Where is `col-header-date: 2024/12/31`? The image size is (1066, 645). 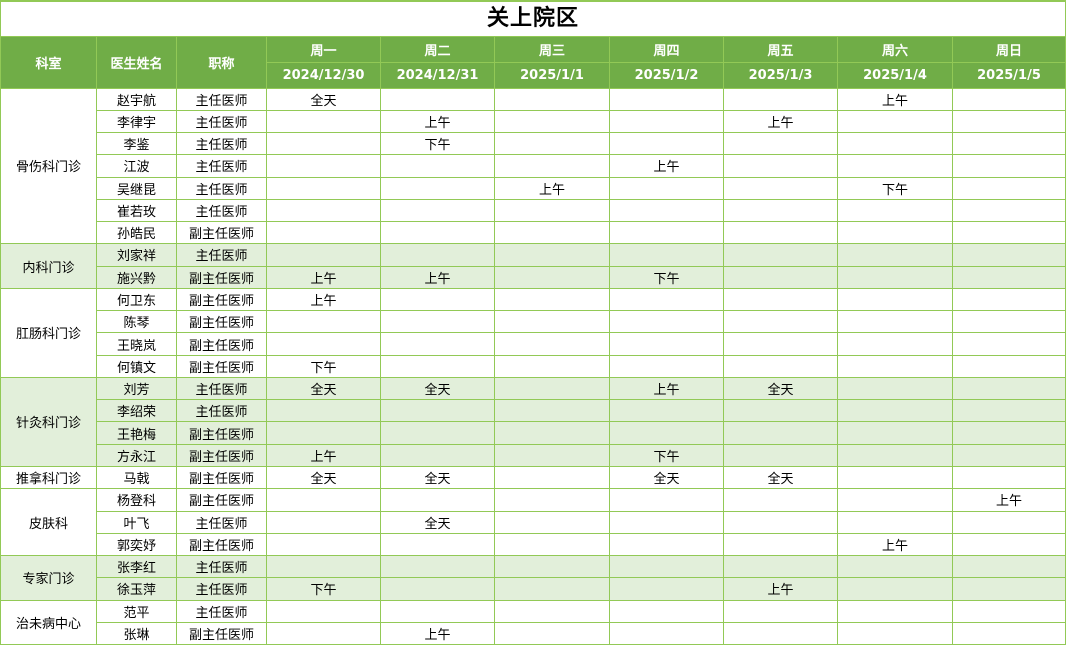 col-header-date: 2024/12/31 is located at coordinates (437, 75).